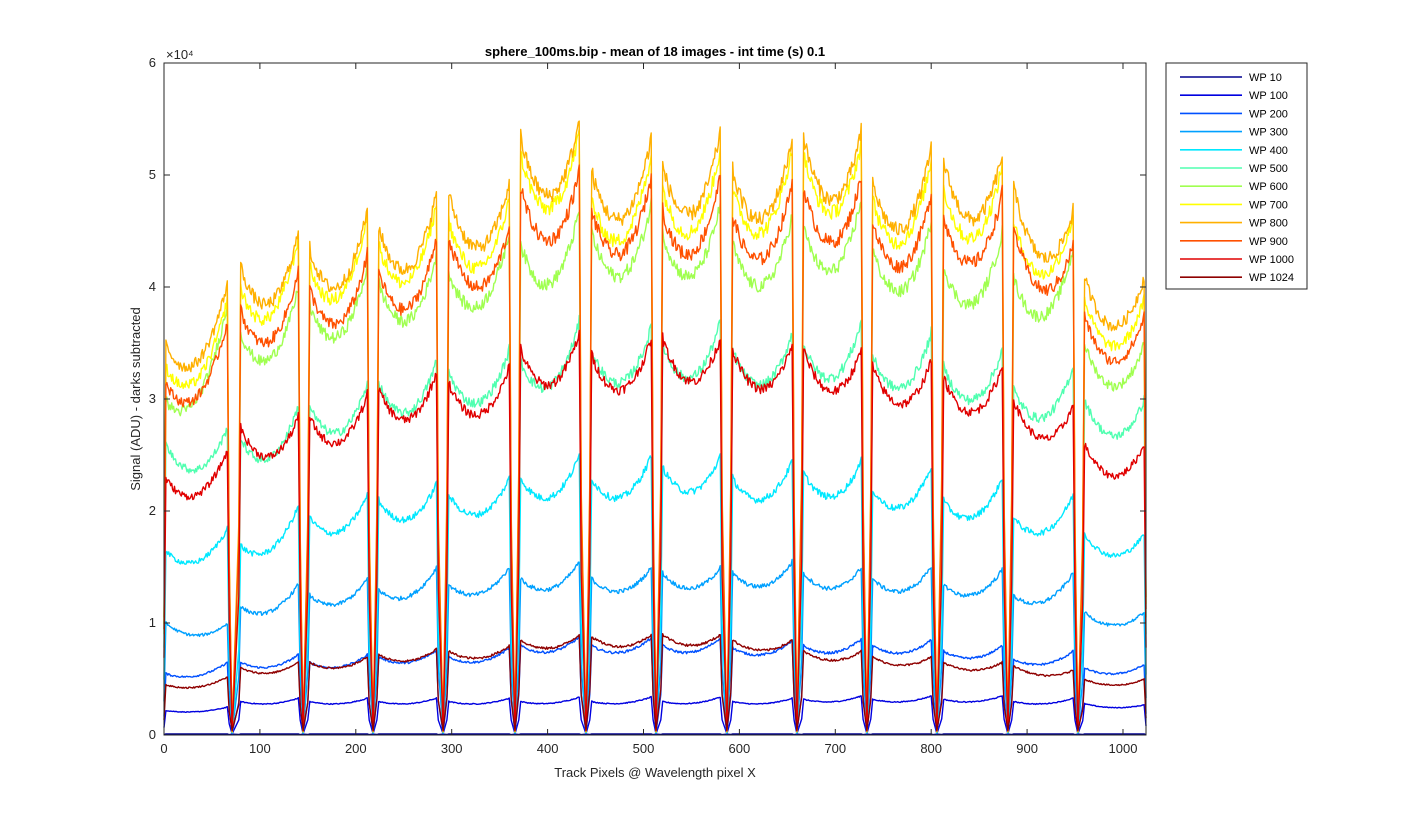 Image resolution: width=1425 pixels, height=825 pixels. What do you see at coordinates (1268, 151) in the screenshot?
I see `legend-entry: WP 400` at bounding box center [1268, 151].